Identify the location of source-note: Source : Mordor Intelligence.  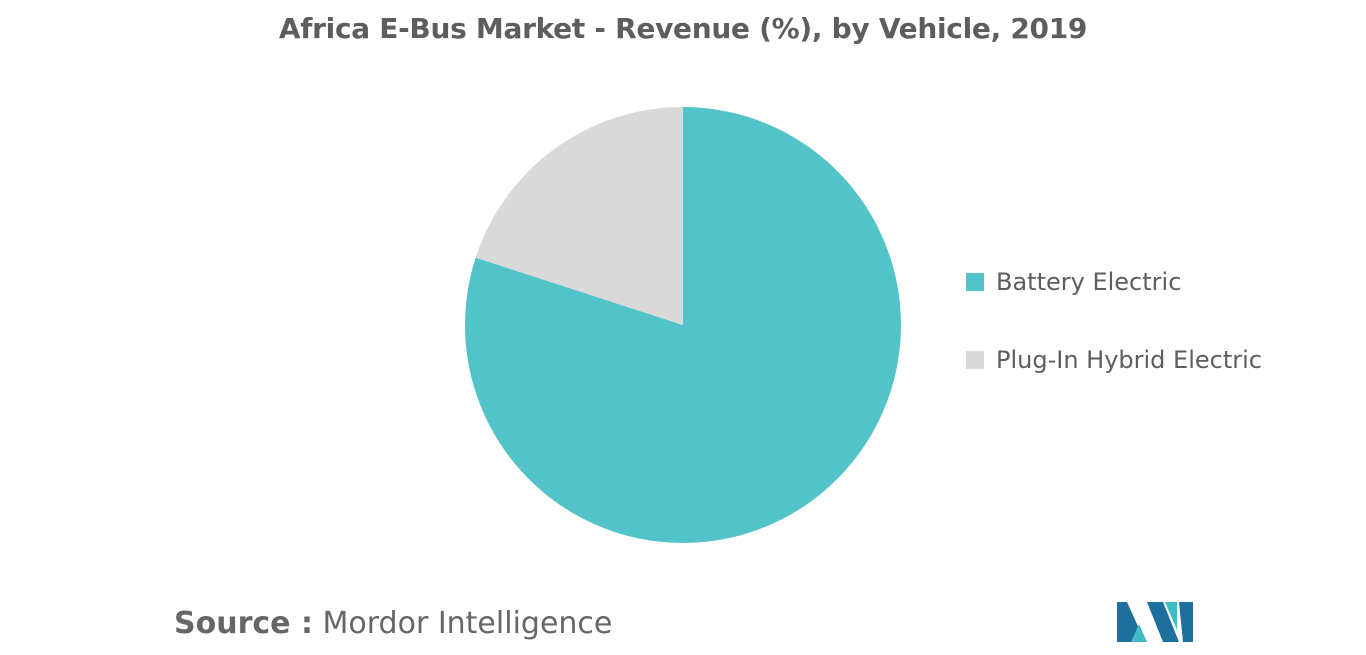
(393, 623).